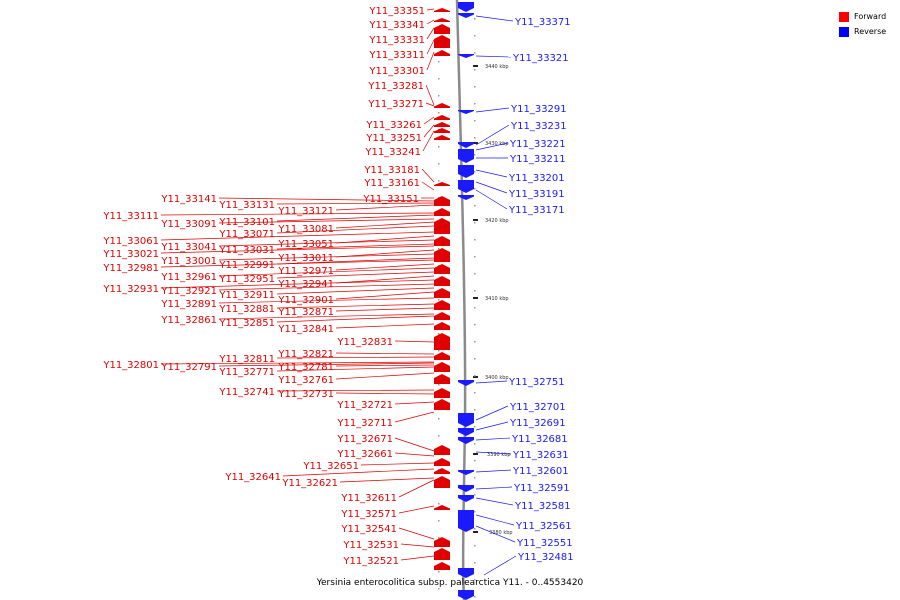  What do you see at coordinates (390, 199) in the screenshot?
I see `forward-gene-label: Y11_33151` at bounding box center [390, 199].